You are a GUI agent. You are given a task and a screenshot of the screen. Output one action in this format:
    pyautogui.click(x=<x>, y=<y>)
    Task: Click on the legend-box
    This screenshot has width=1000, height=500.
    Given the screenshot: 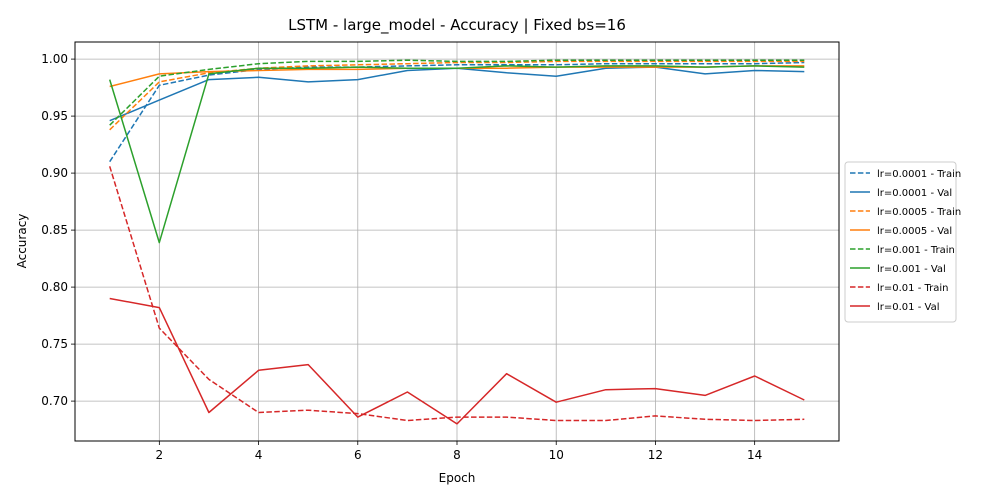 What is the action you would take?
    pyautogui.click(x=900, y=242)
    